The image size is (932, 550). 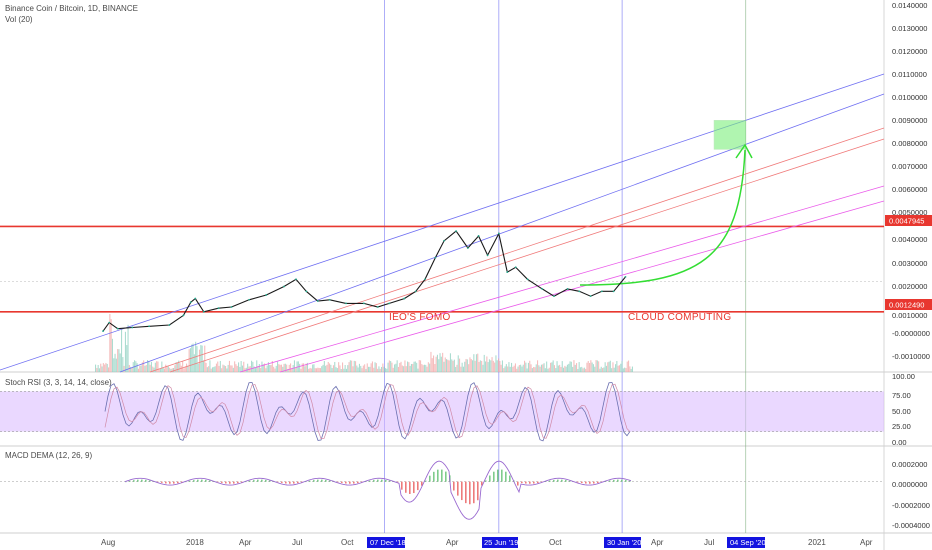 I want to click on ieo-fomo-annotation: IEO'S FOMO, so click(x=420, y=317).